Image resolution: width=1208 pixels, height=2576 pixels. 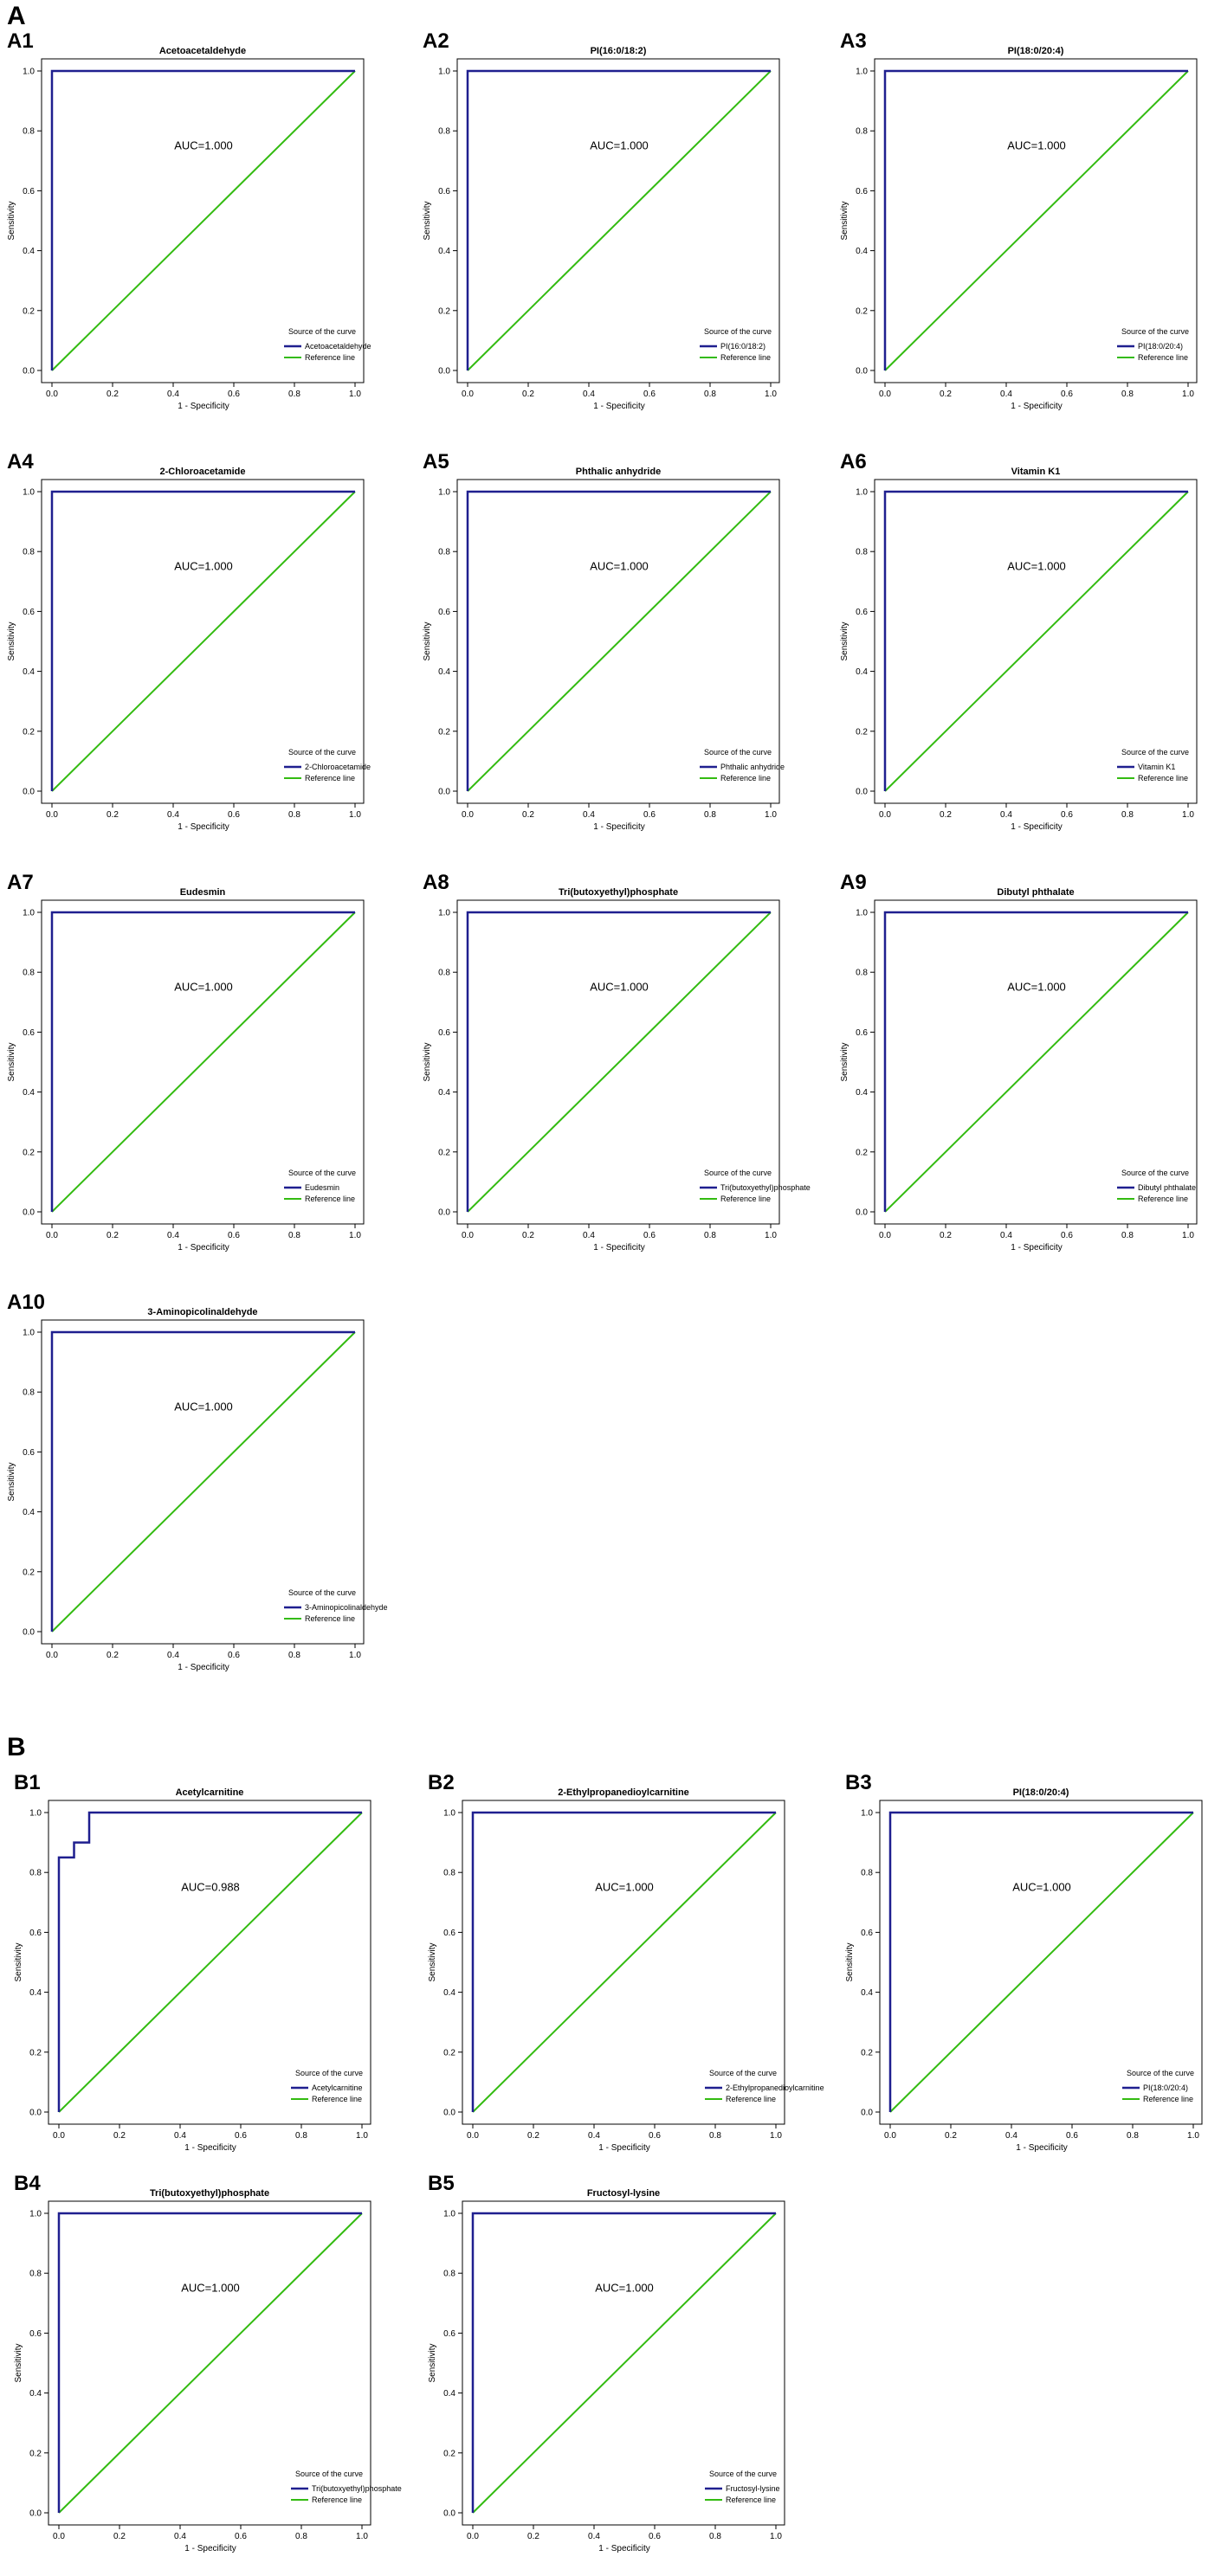 I want to click on legend-roc-label: 3-Aminopicolinaldehyde, so click(x=346, y=1607).